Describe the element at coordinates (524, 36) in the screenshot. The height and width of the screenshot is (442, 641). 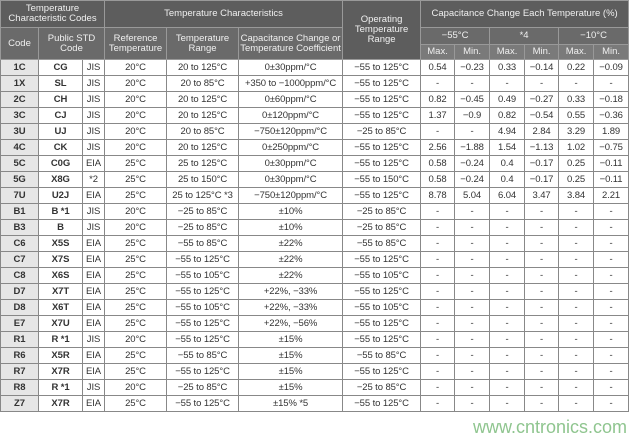
I see `header-temp-2: *4` at that location.